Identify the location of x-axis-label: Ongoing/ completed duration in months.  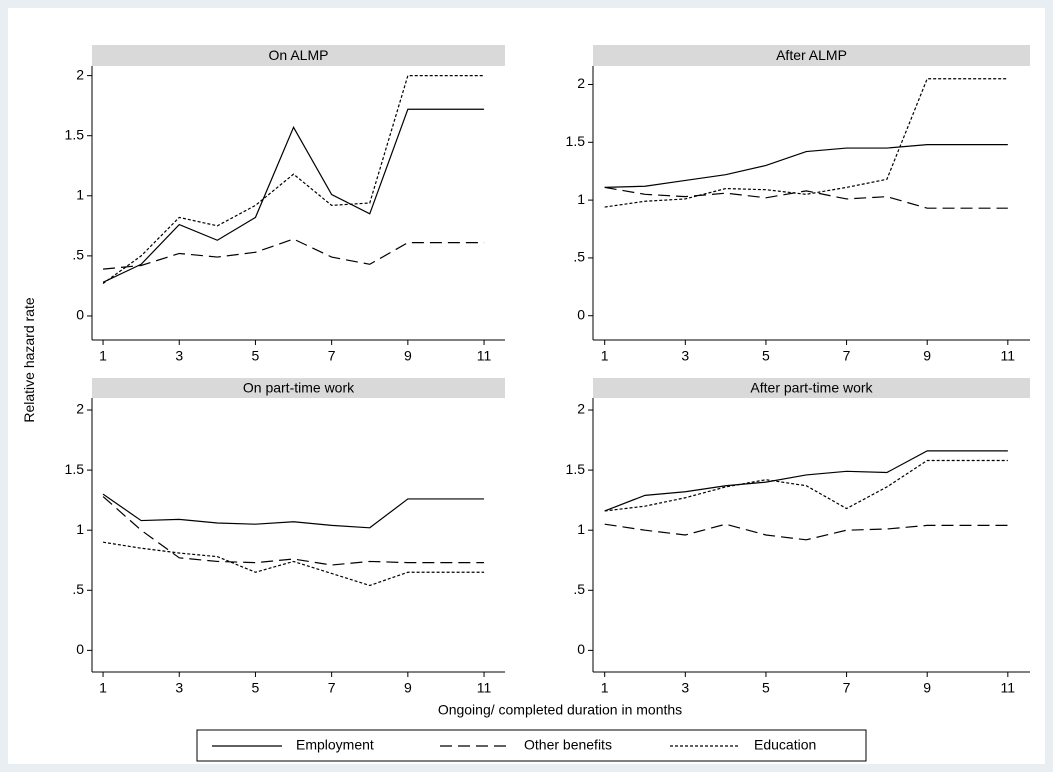
(560, 710).